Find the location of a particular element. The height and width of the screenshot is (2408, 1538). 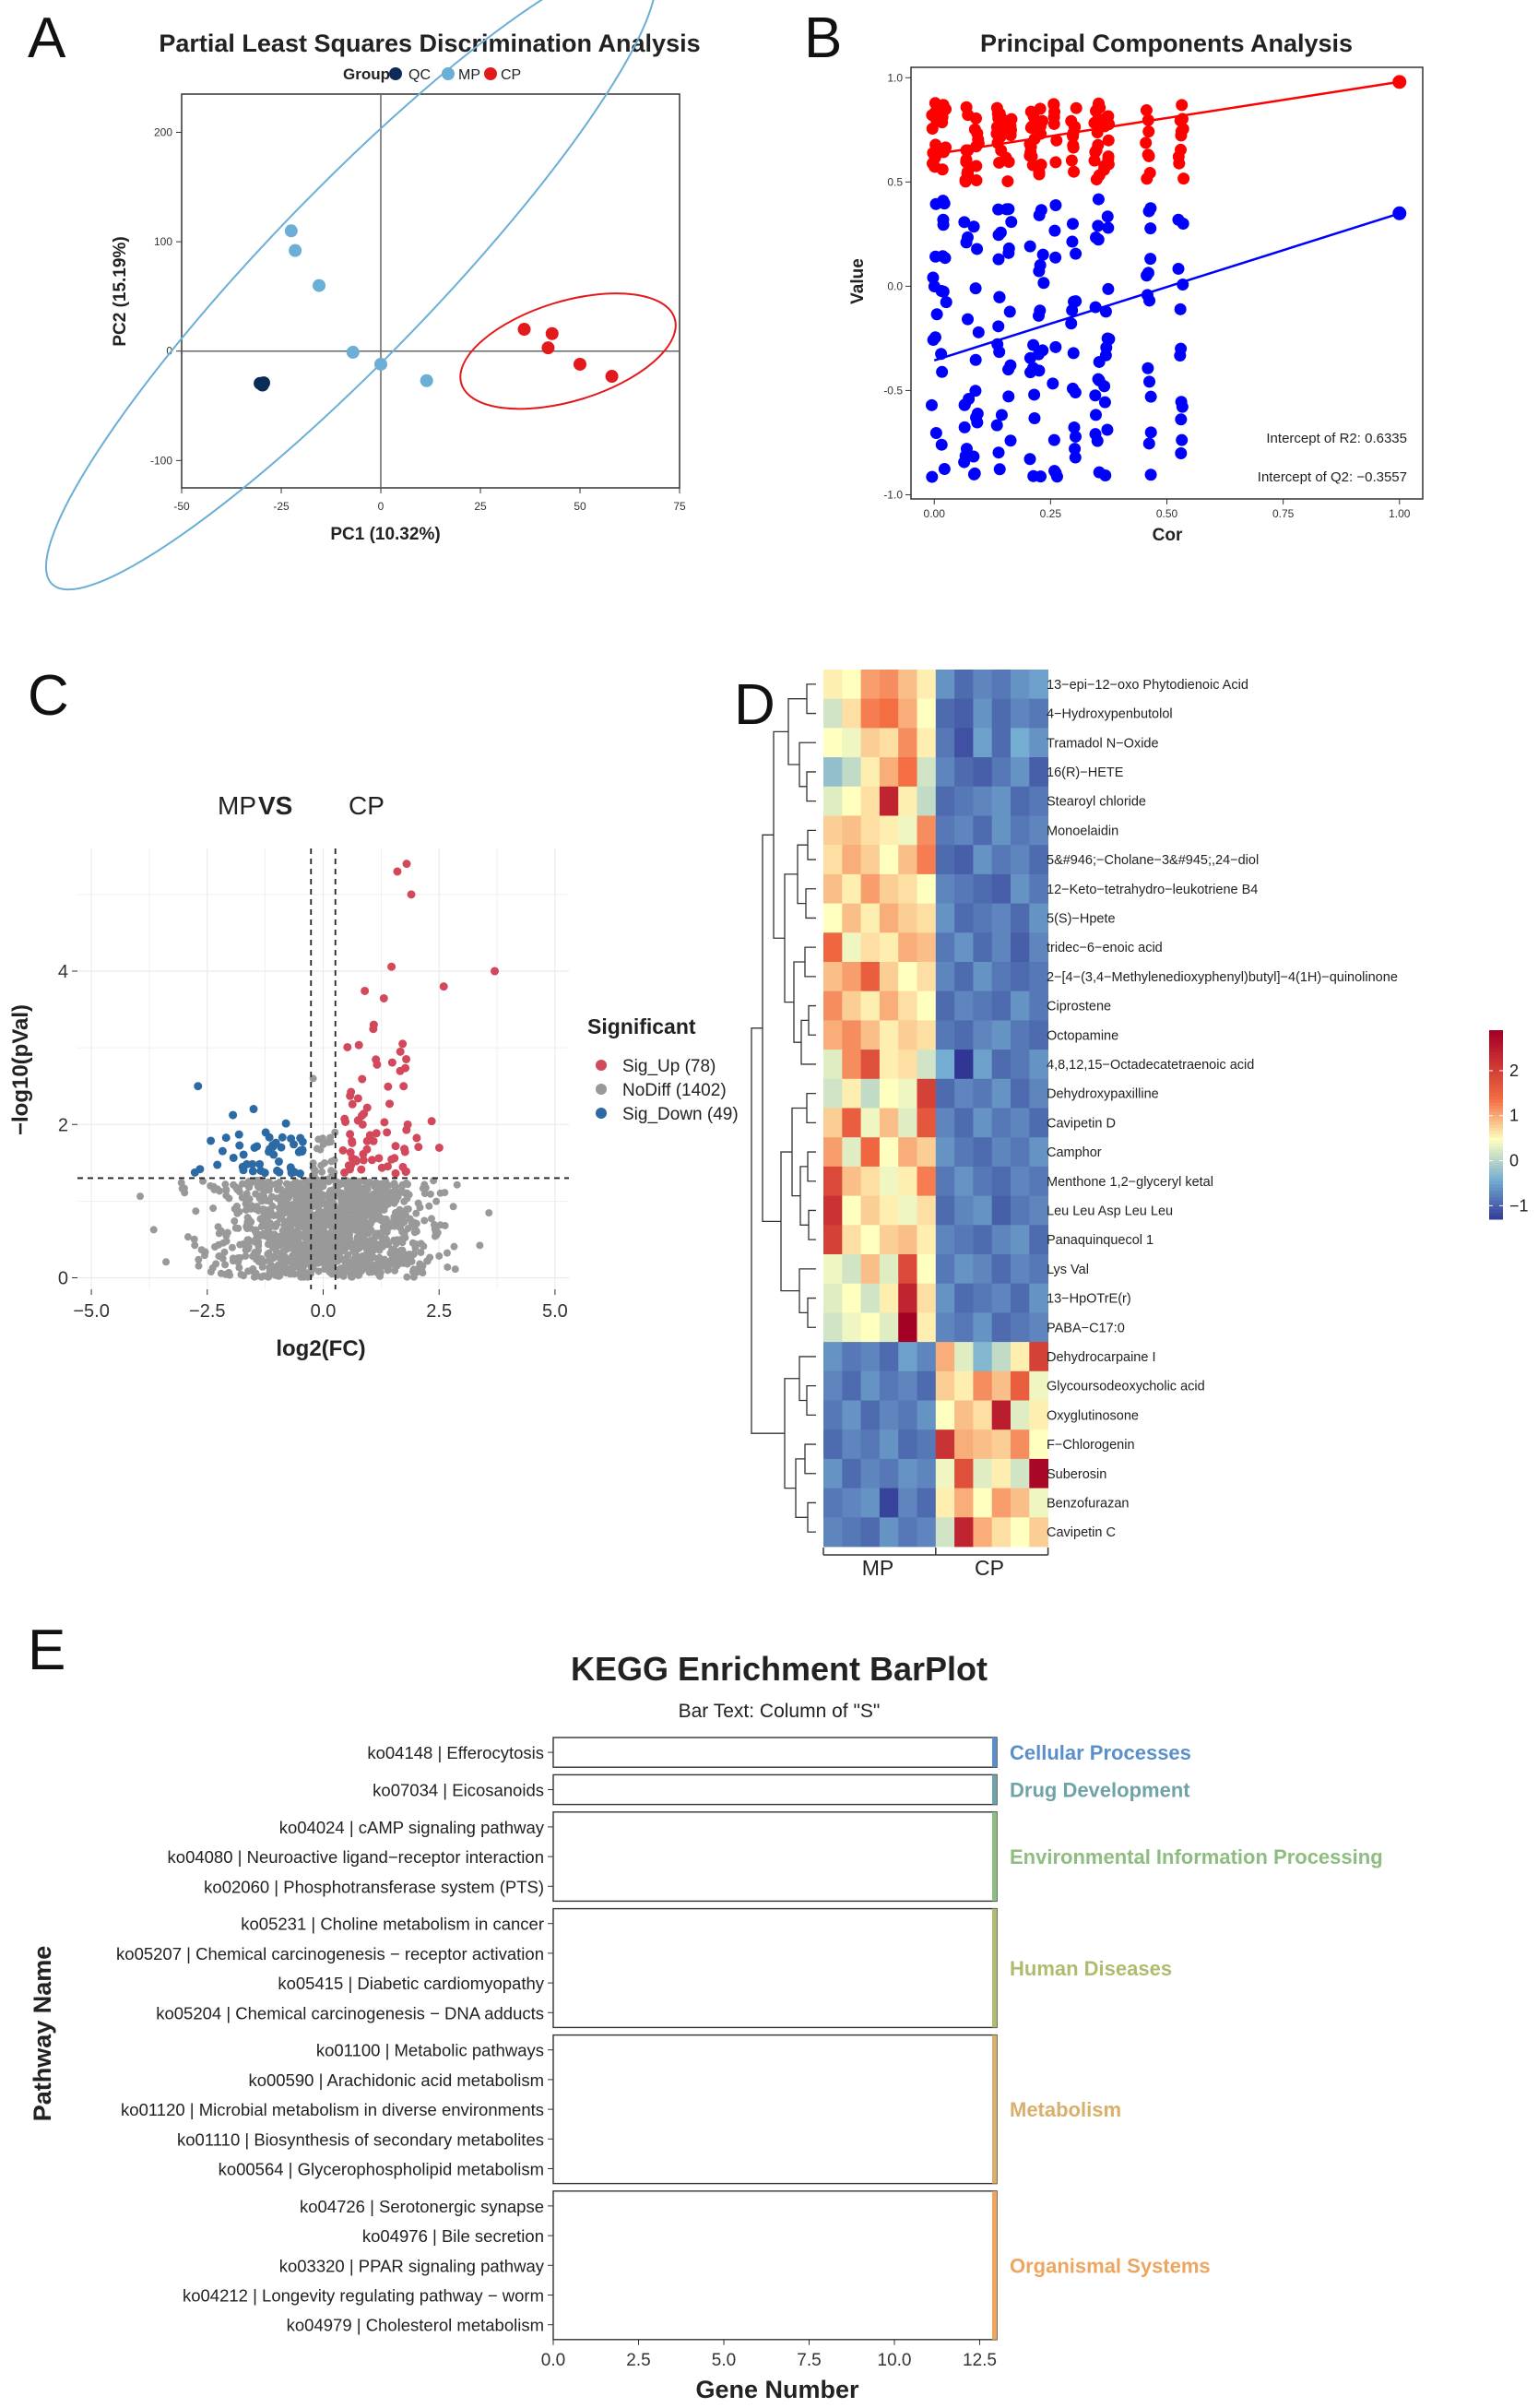

kegg-x-tick-label: 12.5 is located at coordinates (980, 2360).